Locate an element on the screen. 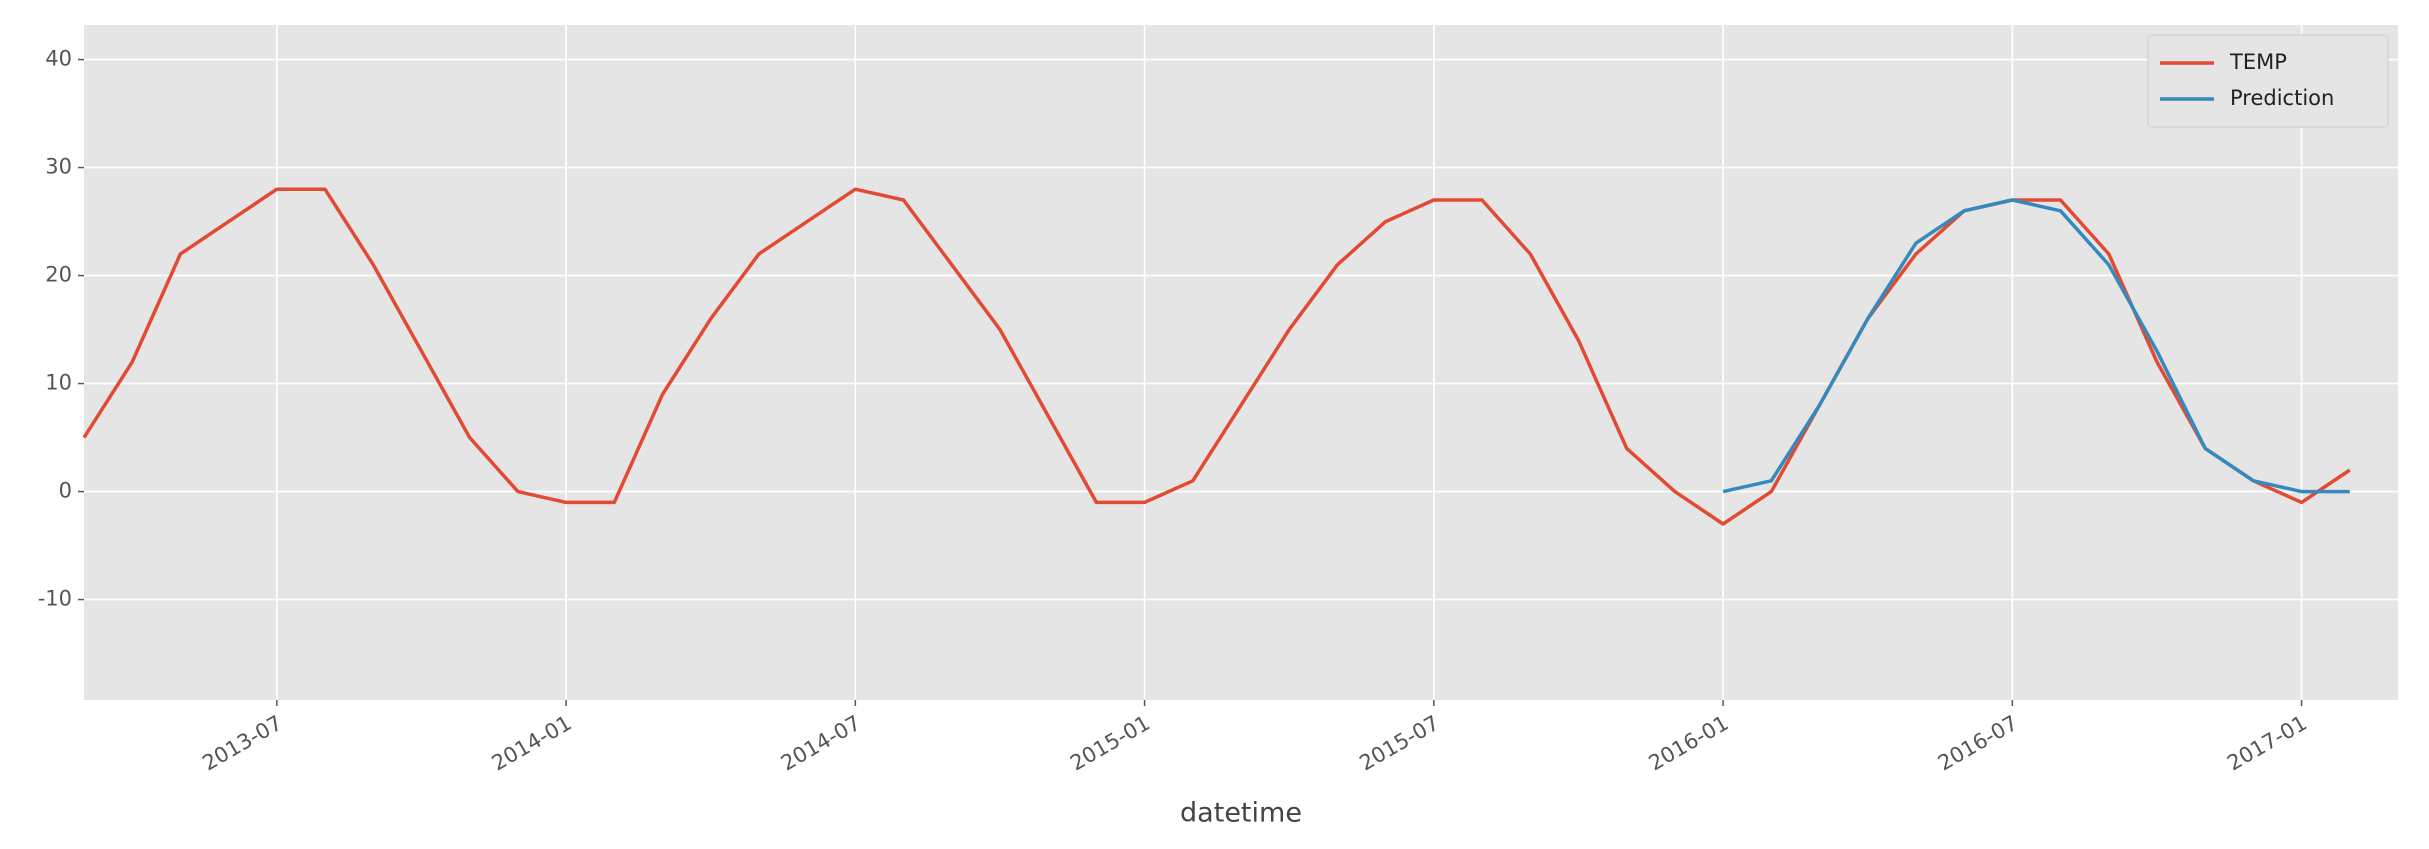 Image resolution: width=2429 pixels, height=849 pixels. data-line is located at coordinates (2036, 346).